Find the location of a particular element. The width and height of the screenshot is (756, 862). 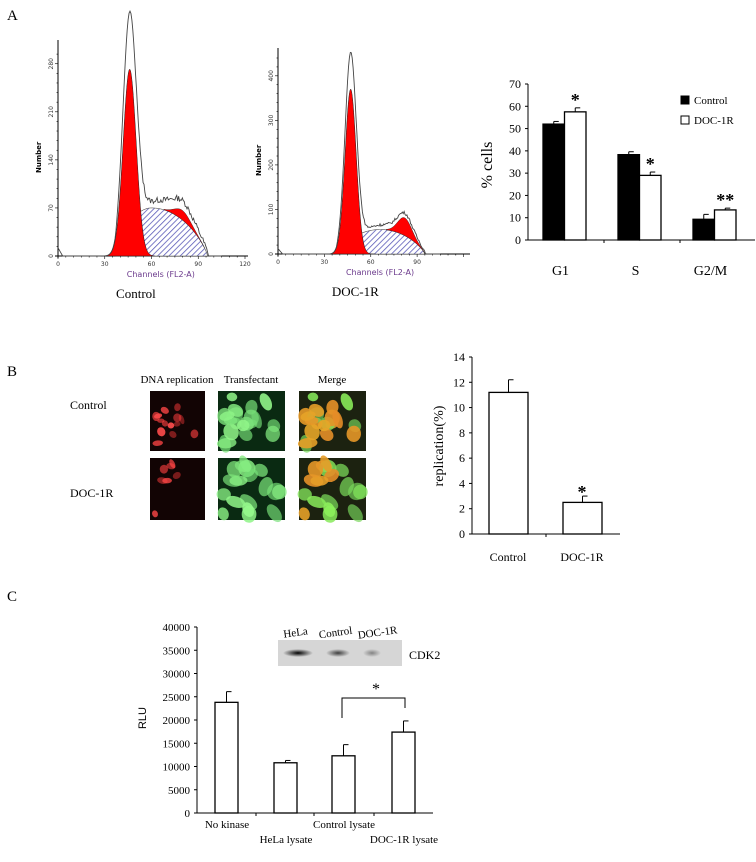

histogram-caption: DOC-1R is located at coordinates (355, 291).